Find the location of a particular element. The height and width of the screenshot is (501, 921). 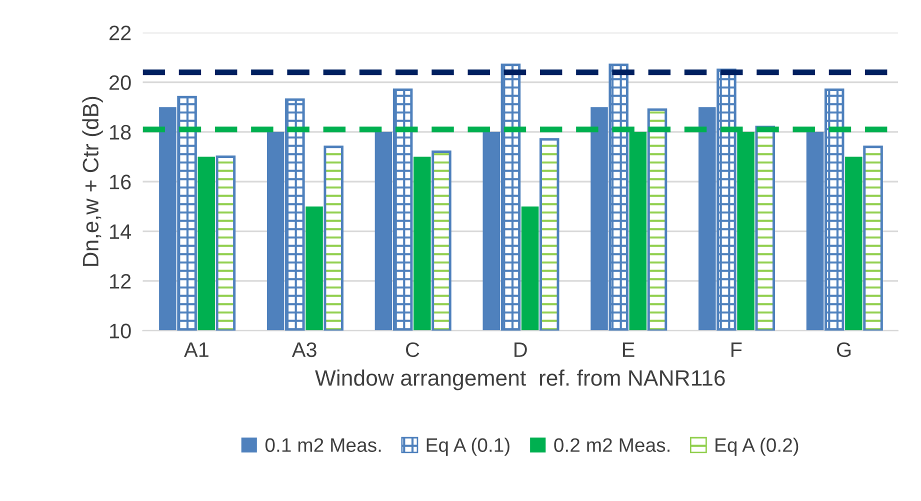

y-tick-label: 18 is located at coordinates (120, 132).